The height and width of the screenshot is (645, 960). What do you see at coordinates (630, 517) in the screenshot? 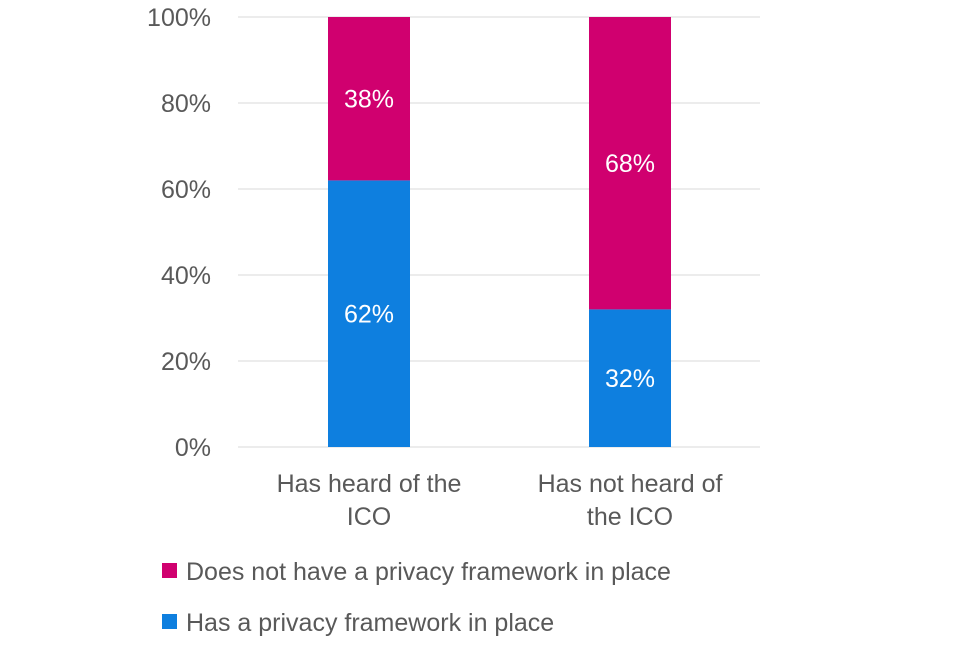
I see `category-label: the ICO` at bounding box center [630, 517].